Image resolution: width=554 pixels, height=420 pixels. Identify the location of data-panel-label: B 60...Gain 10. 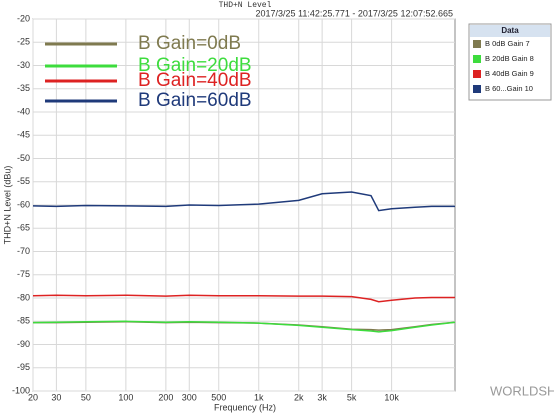
(509, 88).